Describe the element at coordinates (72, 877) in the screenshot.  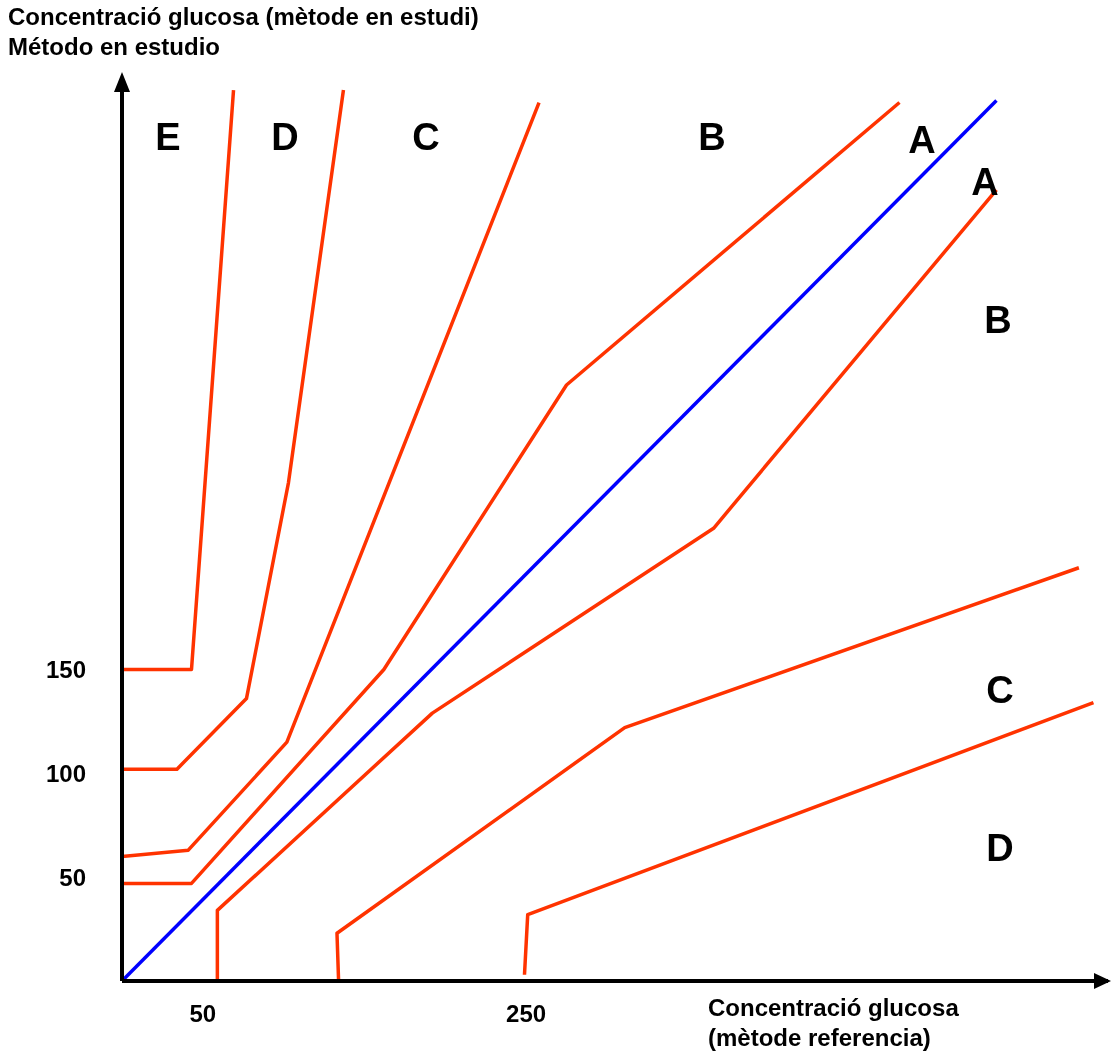
I see `y-tick-label: 50` at that location.